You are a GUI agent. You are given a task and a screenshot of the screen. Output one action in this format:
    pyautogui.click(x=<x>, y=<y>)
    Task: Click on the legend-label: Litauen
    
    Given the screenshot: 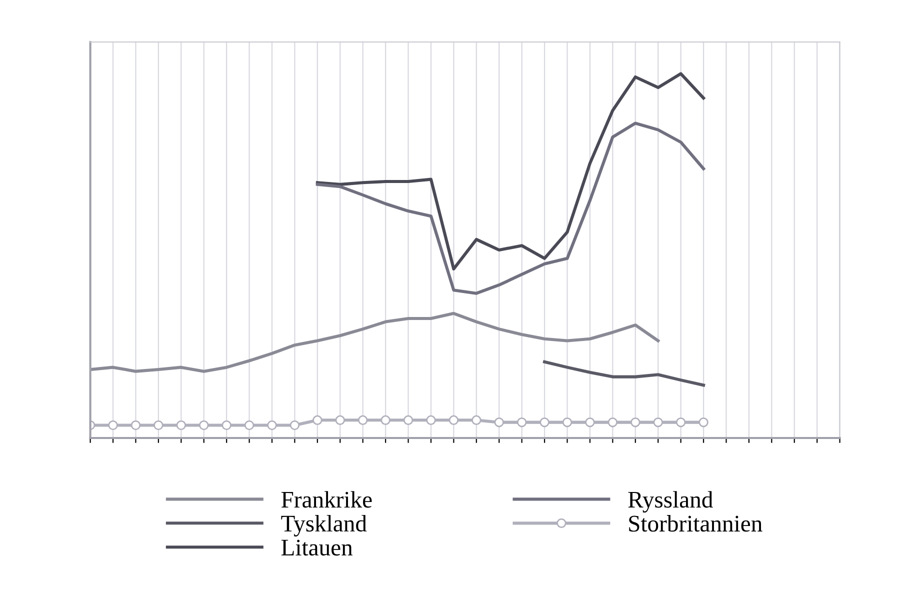 What is the action you would take?
    pyautogui.click(x=317, y=548)
    